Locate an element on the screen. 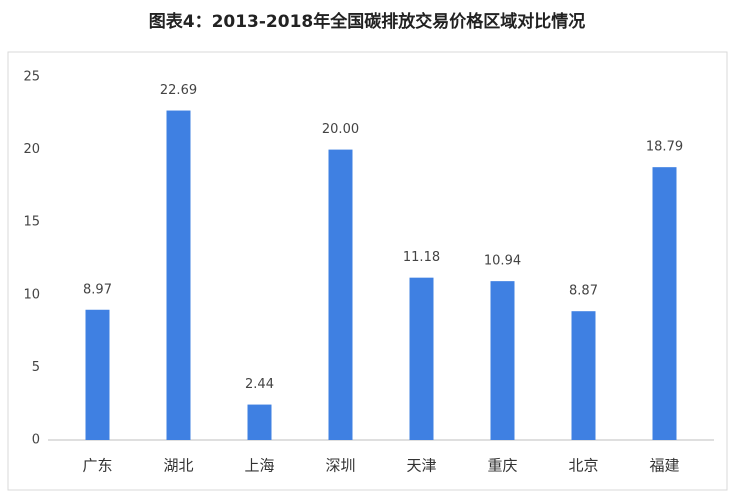  x-tick-label: 湖北 is located at coordinates (178, 466).